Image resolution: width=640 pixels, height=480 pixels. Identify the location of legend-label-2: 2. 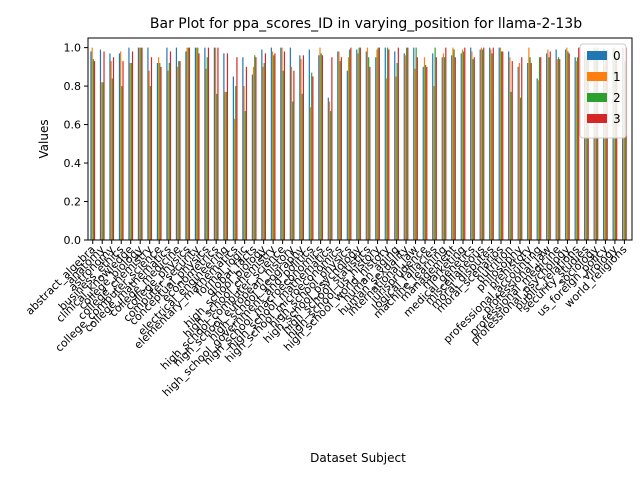
(617, 98).